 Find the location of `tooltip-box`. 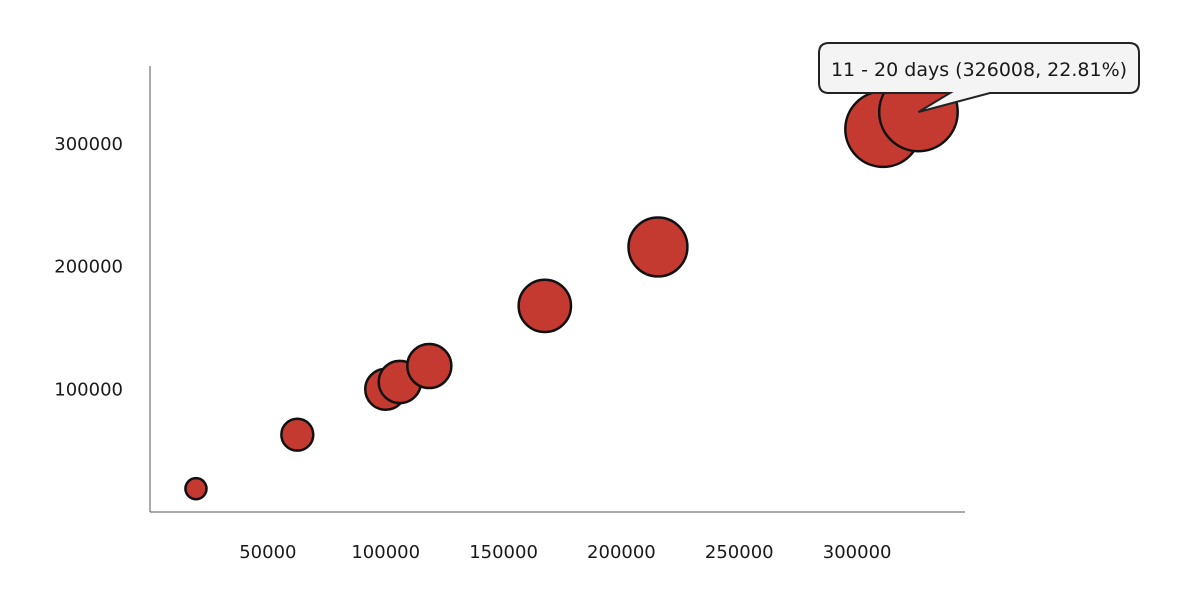

tooltip-box is located at coordinates (979, 77).